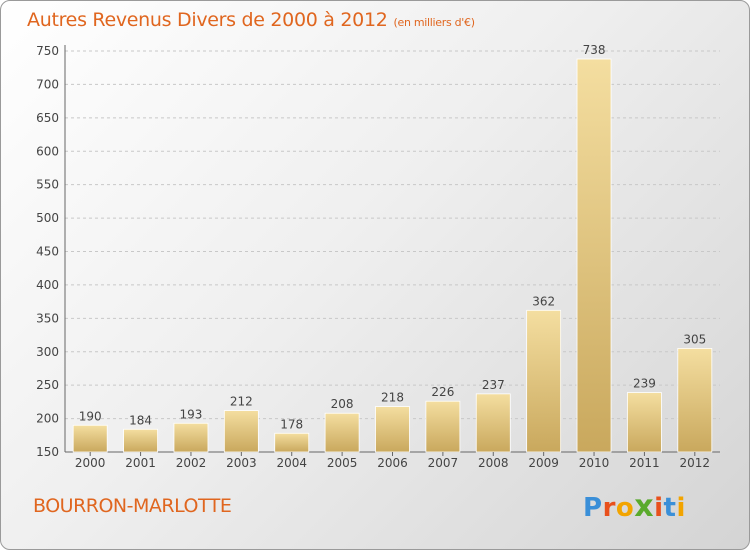 The image size is (750, 550). What do you see at coordinates (392, 463) in the screenshot?
I see `x-tick-label: 2006` at bounding box center [392, 463].